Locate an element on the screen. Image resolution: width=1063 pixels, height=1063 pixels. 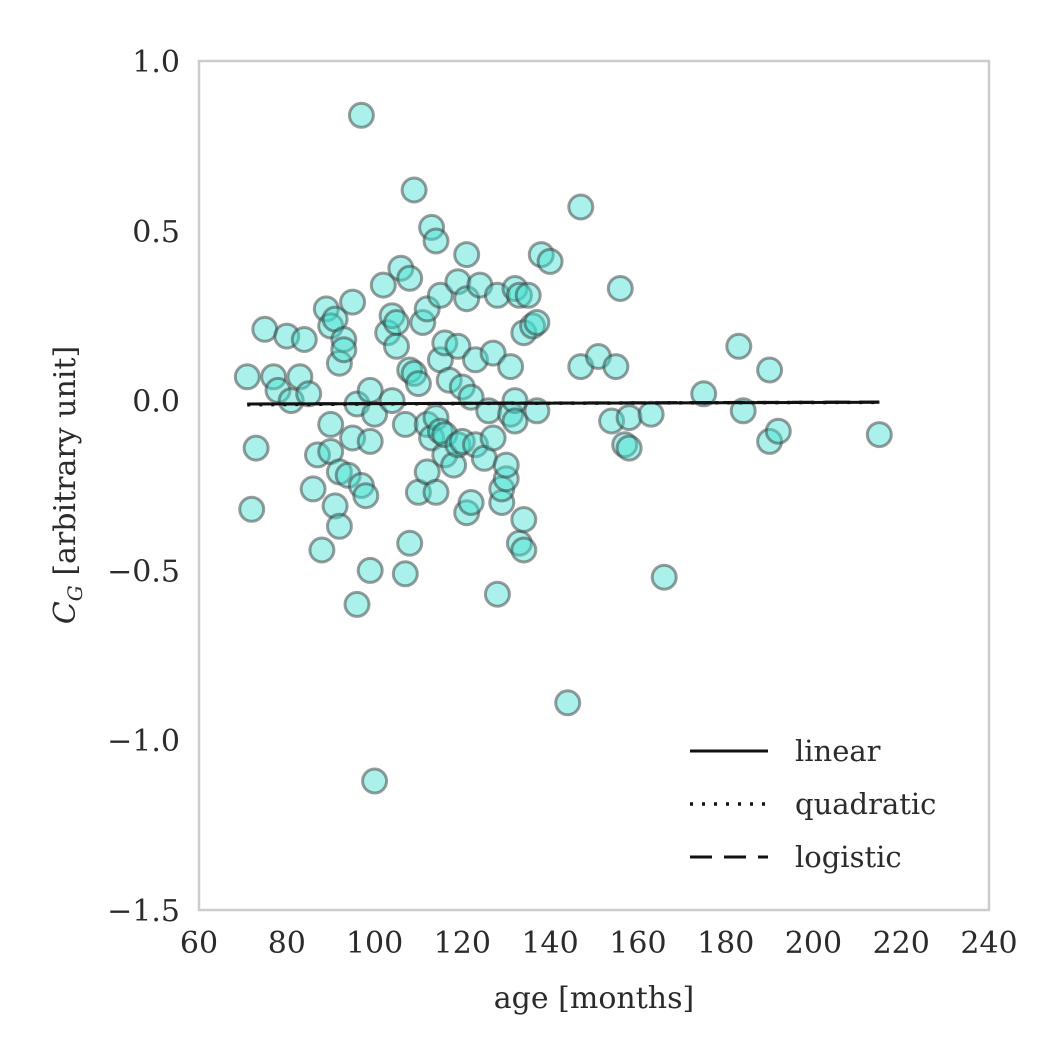
y-tick-label: −1.5 is located at coordinates (143, 911).